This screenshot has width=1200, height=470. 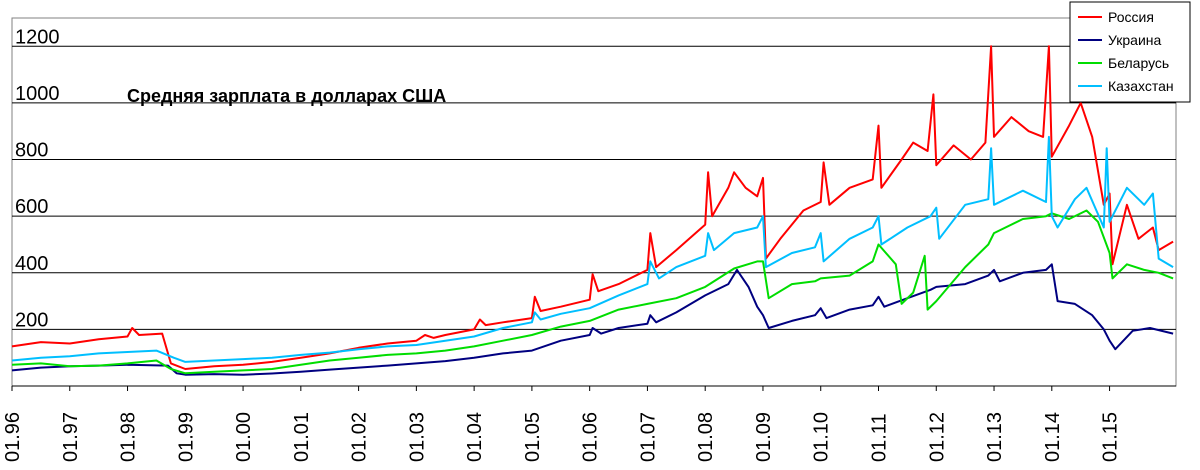 What do you see at coordinates (995, 437) in the screenshot?
I see `x-tick-label: 01.13` at bounding box center [995, 437].